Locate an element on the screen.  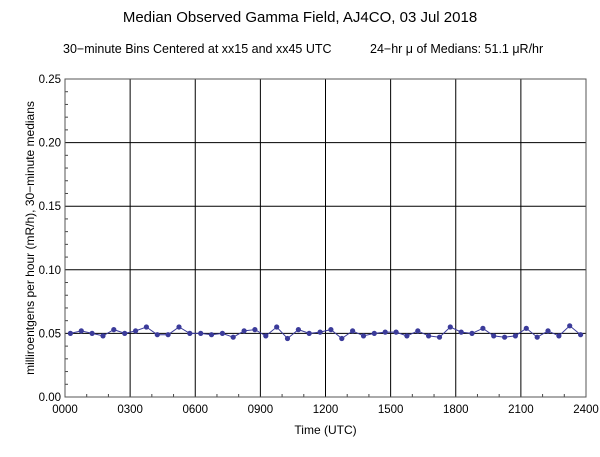
x-tick-label: 0300 is located at coordinates (130, 410).